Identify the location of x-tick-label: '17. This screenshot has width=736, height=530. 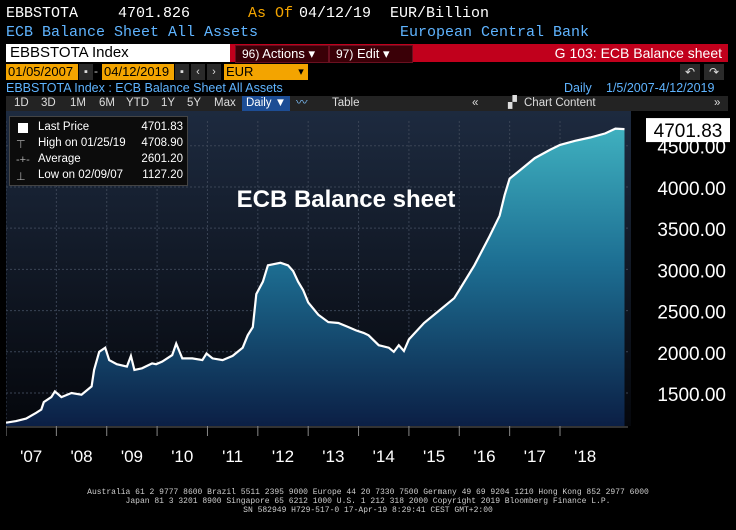
(535, 456).